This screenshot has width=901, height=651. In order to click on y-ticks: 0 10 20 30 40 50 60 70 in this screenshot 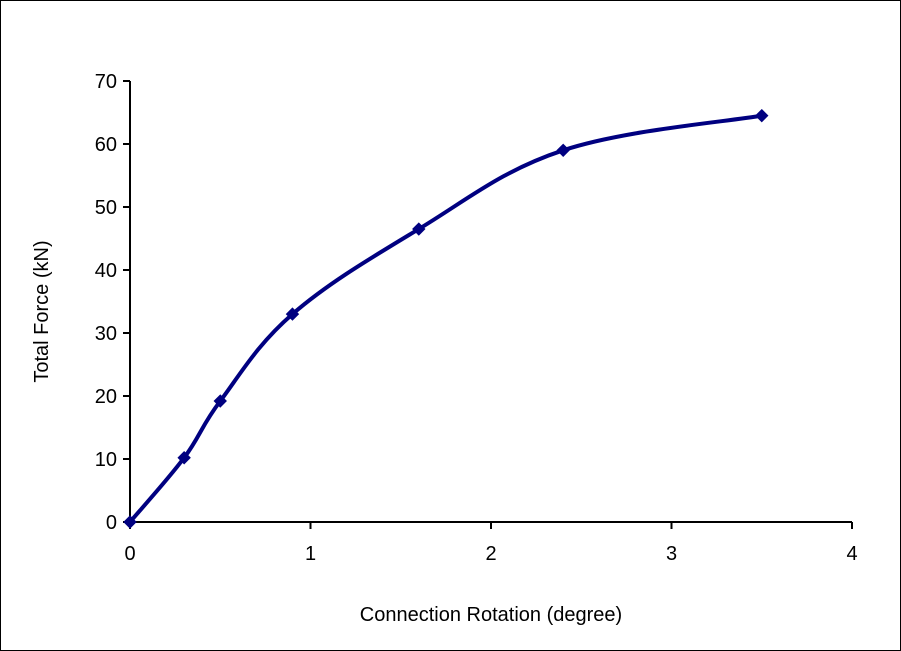, I will do `click(112, 302)`.